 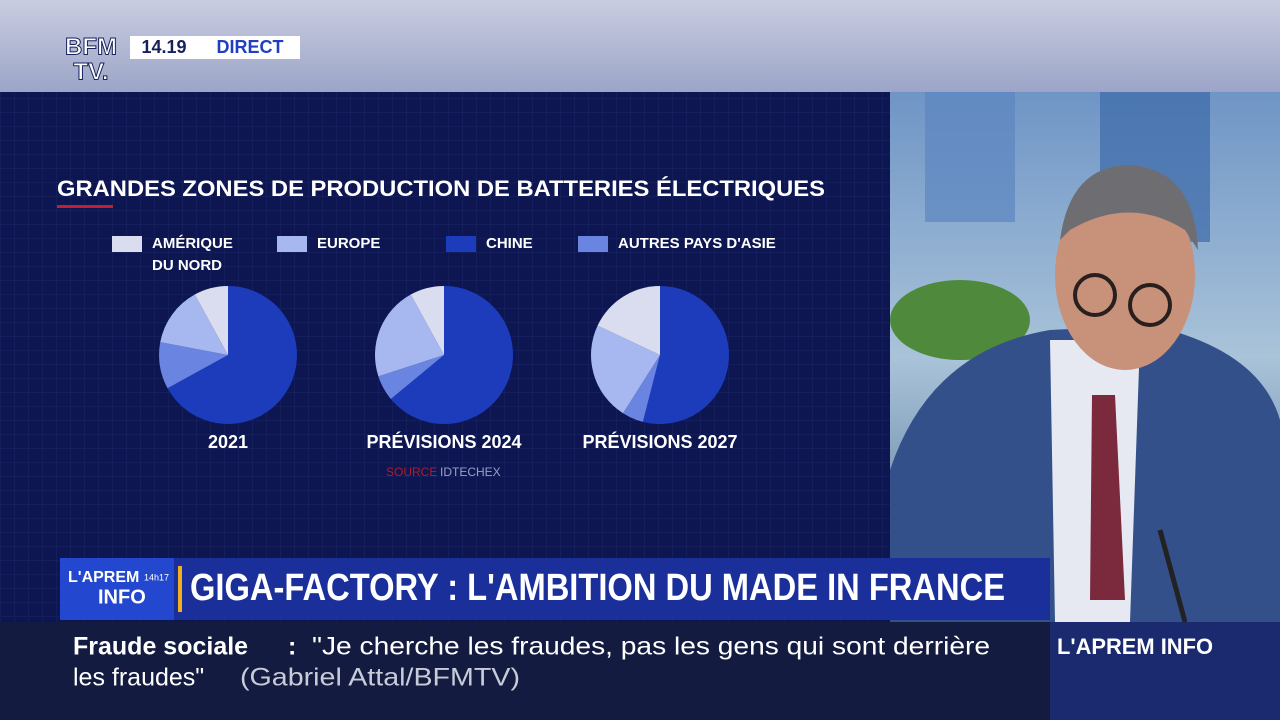 I want to click on legend-label: CHINE, so click(x=509, y=243).